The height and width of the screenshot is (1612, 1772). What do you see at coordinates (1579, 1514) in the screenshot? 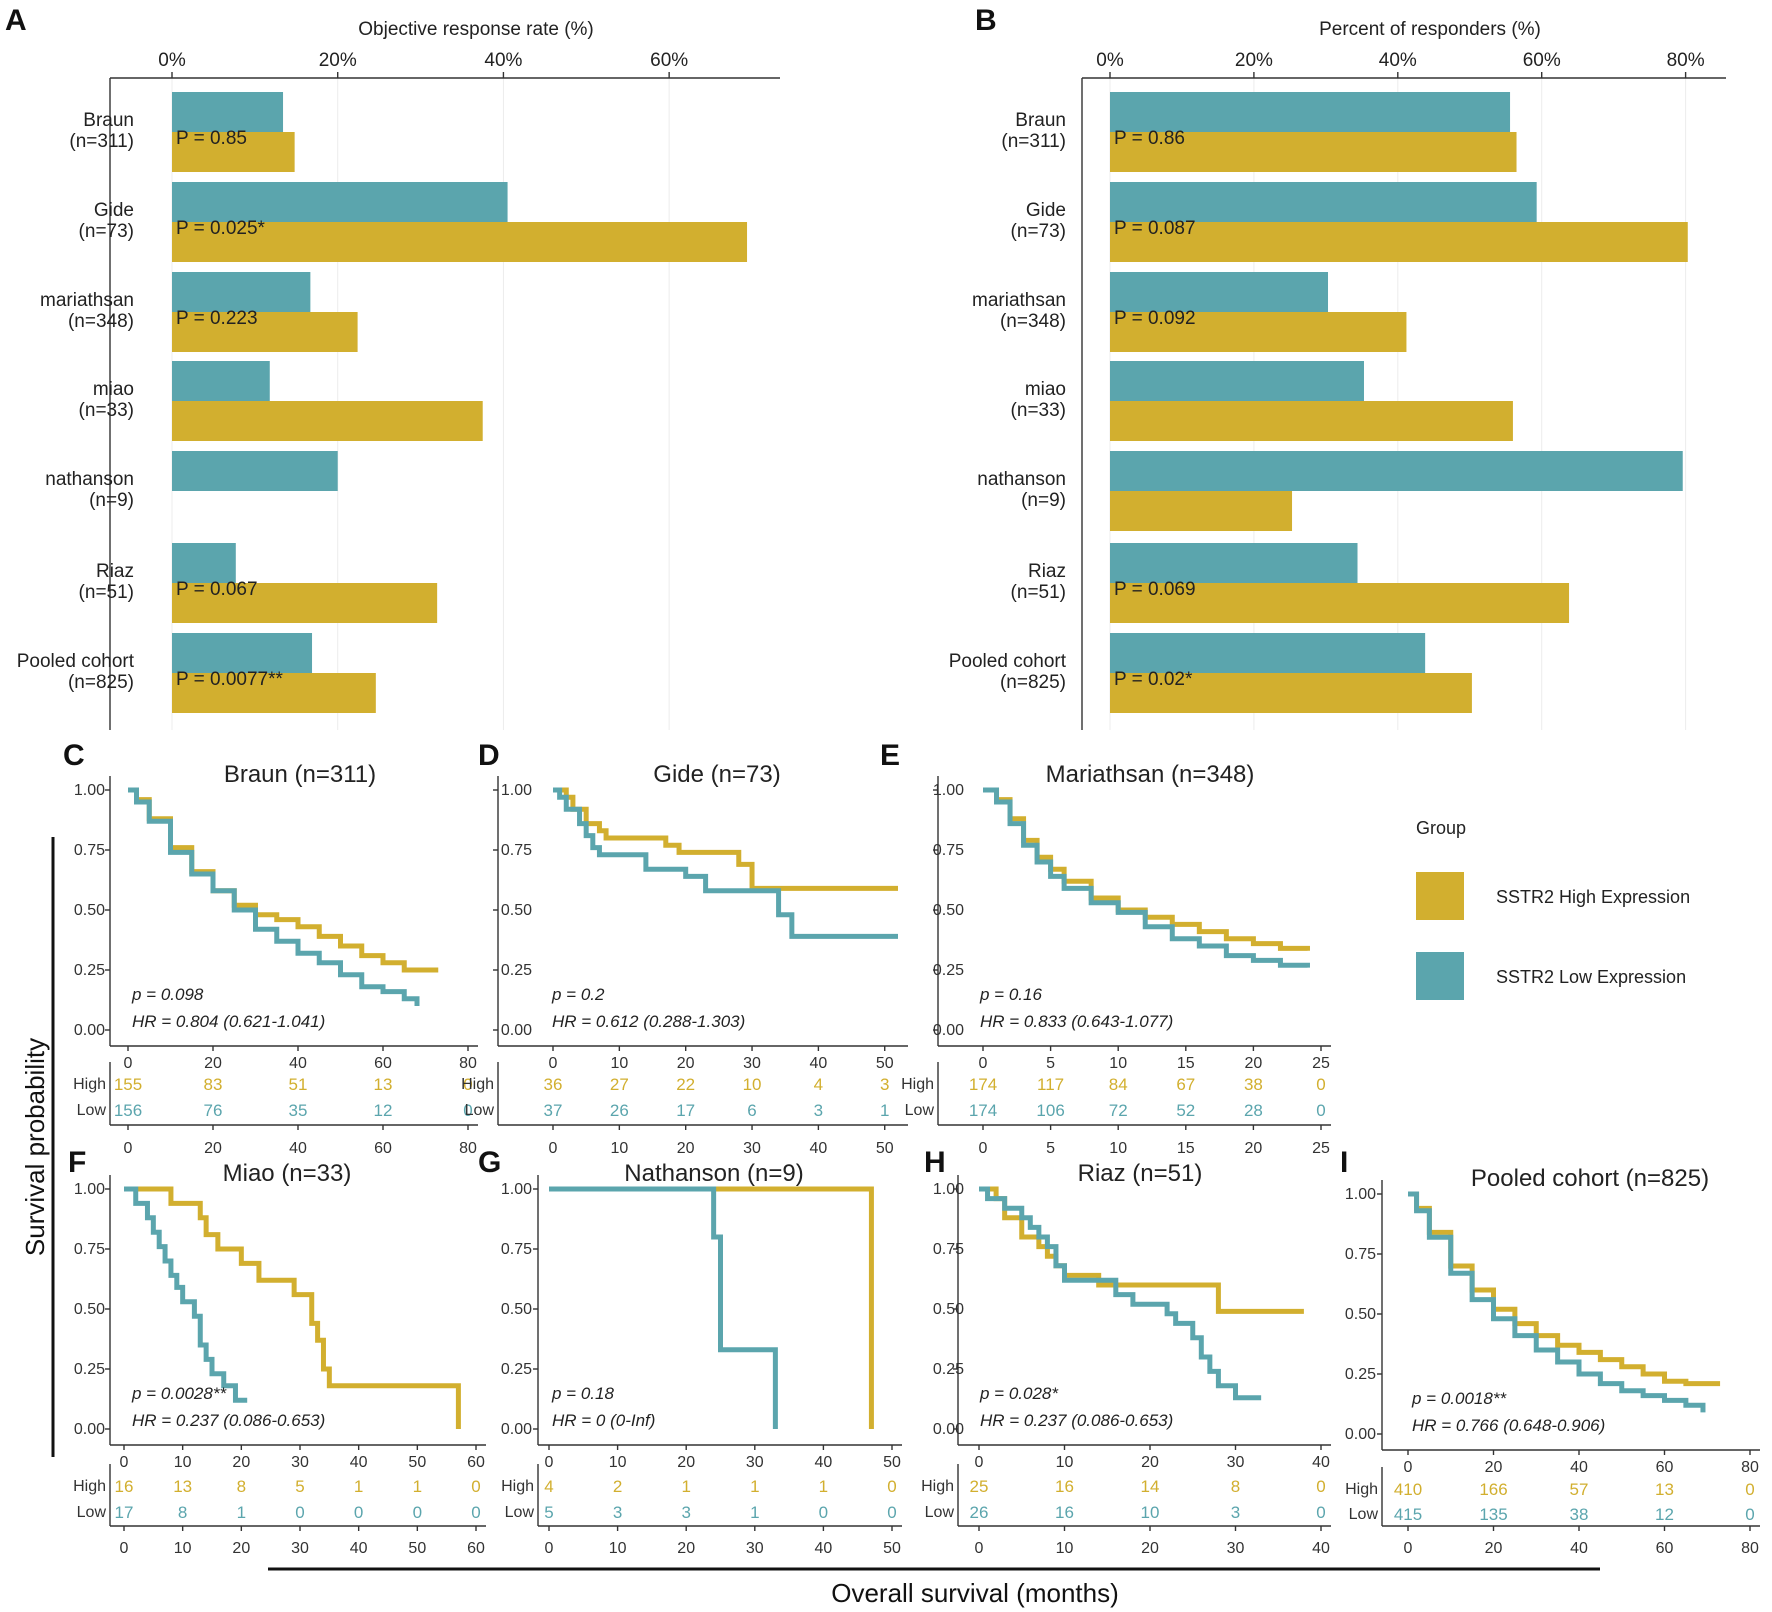
I see `risk-count-low: 38` at bounding box center [1579, 1514].